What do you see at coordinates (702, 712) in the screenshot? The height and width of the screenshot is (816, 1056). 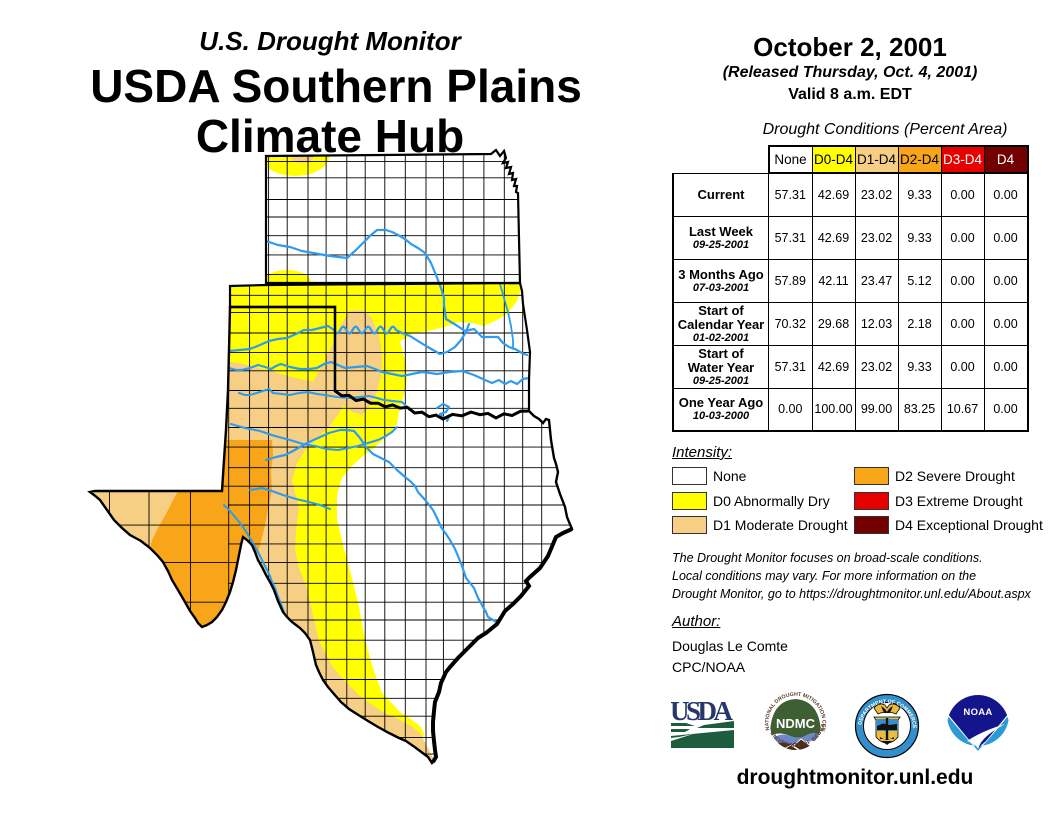 I see `svg-text: USDA` at bounding box center [702, 712].